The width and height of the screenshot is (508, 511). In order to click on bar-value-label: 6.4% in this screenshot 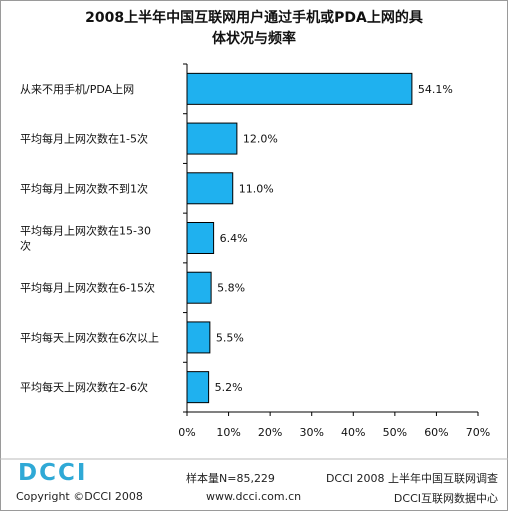, I will do `click(234, 238)`.